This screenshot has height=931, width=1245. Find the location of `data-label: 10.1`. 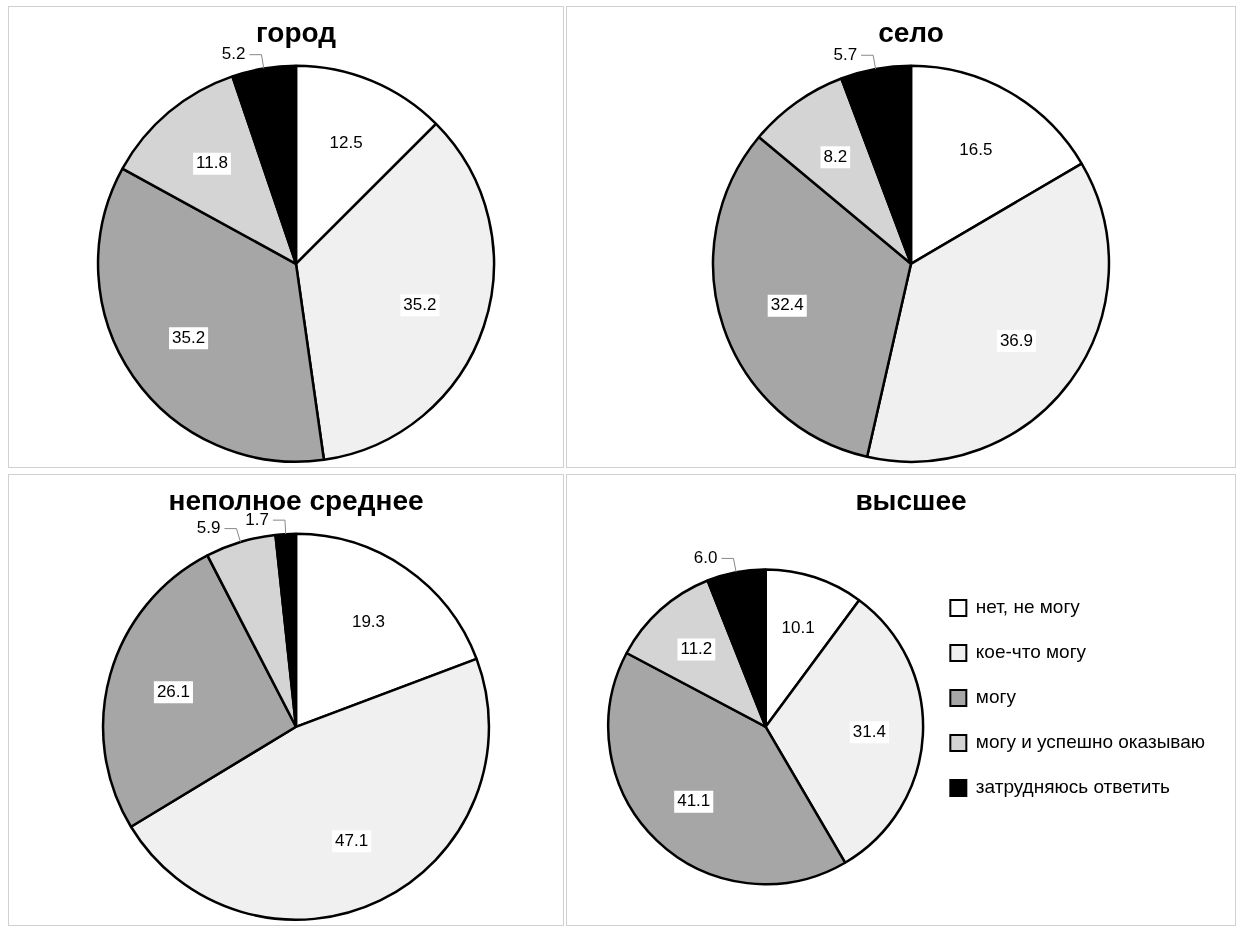

data-label: 10.1 is located at coordinates (798, 627).